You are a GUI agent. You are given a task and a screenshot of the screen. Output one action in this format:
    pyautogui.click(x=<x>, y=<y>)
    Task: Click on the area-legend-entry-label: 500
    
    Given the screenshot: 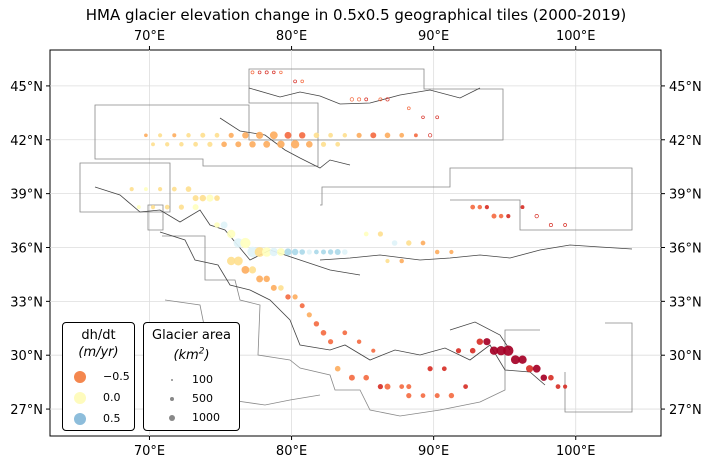 What is the action you would take?
    pyautogui.click(x=202, y=398)
    